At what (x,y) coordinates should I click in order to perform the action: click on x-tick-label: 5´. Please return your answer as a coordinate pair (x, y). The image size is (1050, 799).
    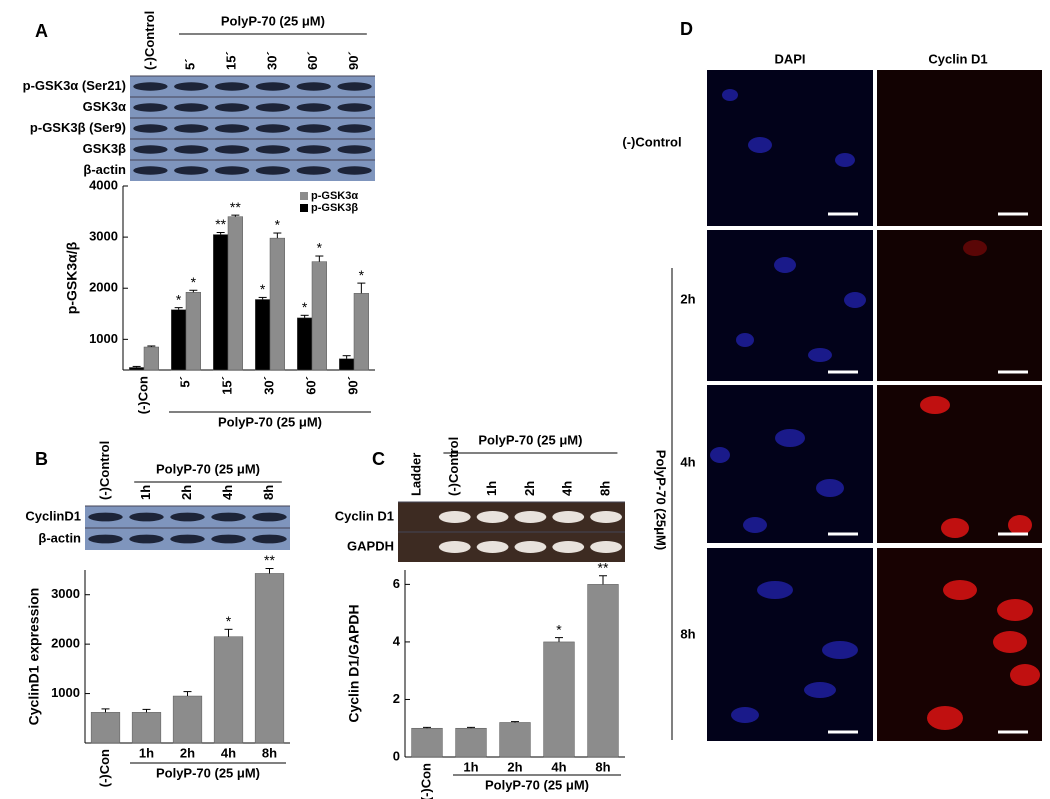
    Looking at the image, I should click on (184, 382).